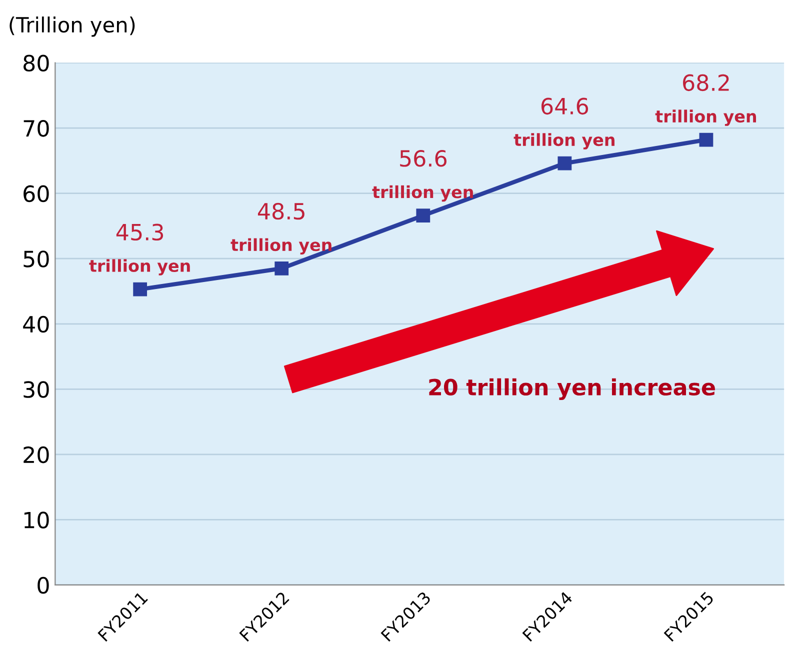 This screenshot has width=788, height=661. What do you see at coordinates (281, 228) in the screenshot?
I see `data-label: 48.5 trillion yen` at bounding box center [281, 228].